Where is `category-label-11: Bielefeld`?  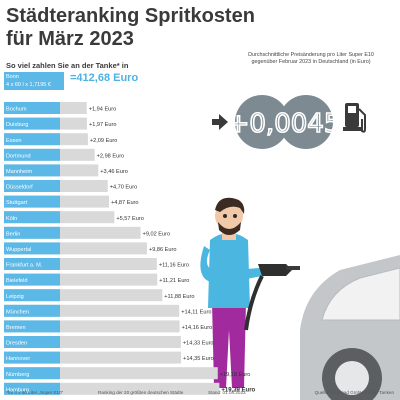 category-label-11: Bielefeld is located at coordinates (16, 281).